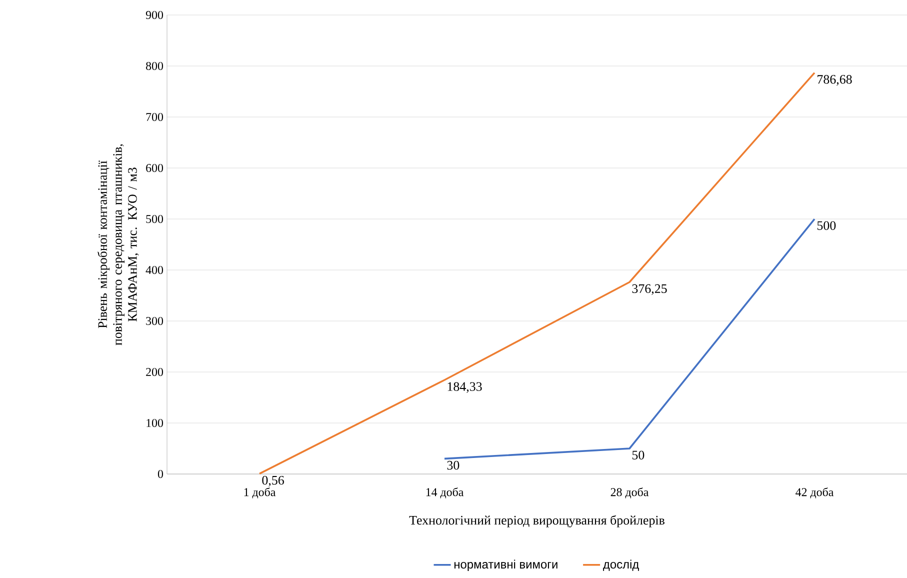 This screenshot has height=578, width=907. I want to click on x-tick-label: 42 доба, so click(815, 493).